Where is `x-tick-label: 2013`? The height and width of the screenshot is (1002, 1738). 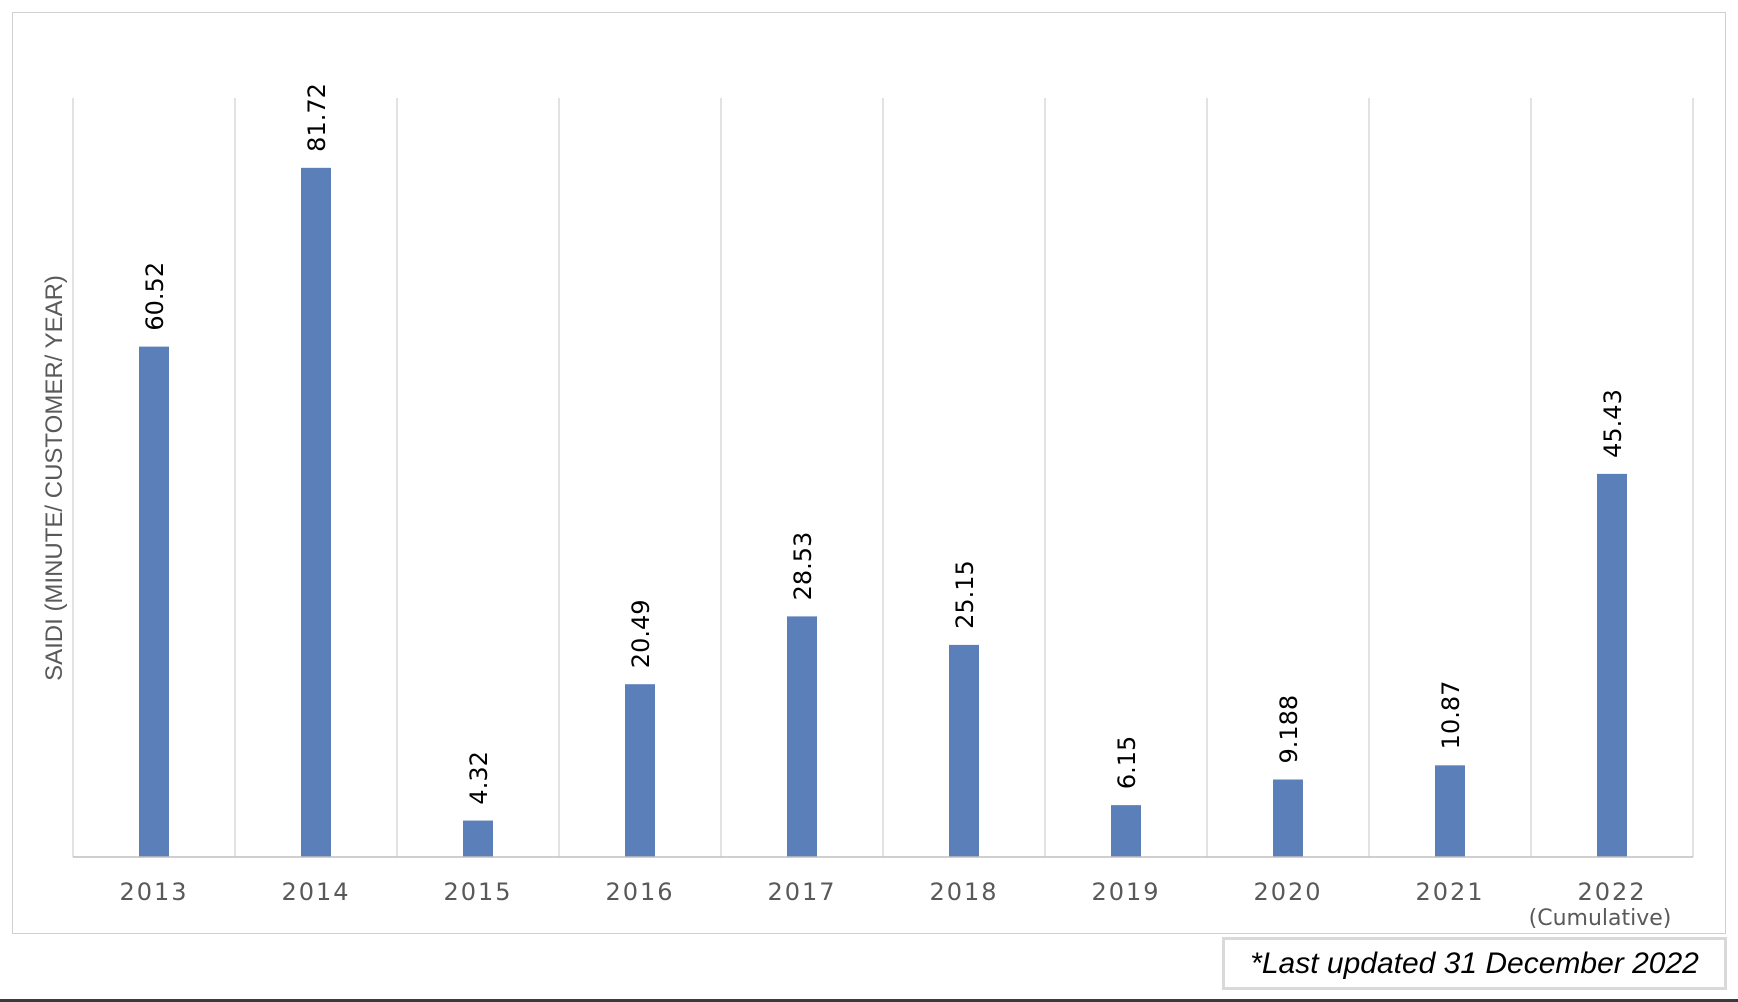 x-tick-label: 2013 is located at coordinates (153, 892).